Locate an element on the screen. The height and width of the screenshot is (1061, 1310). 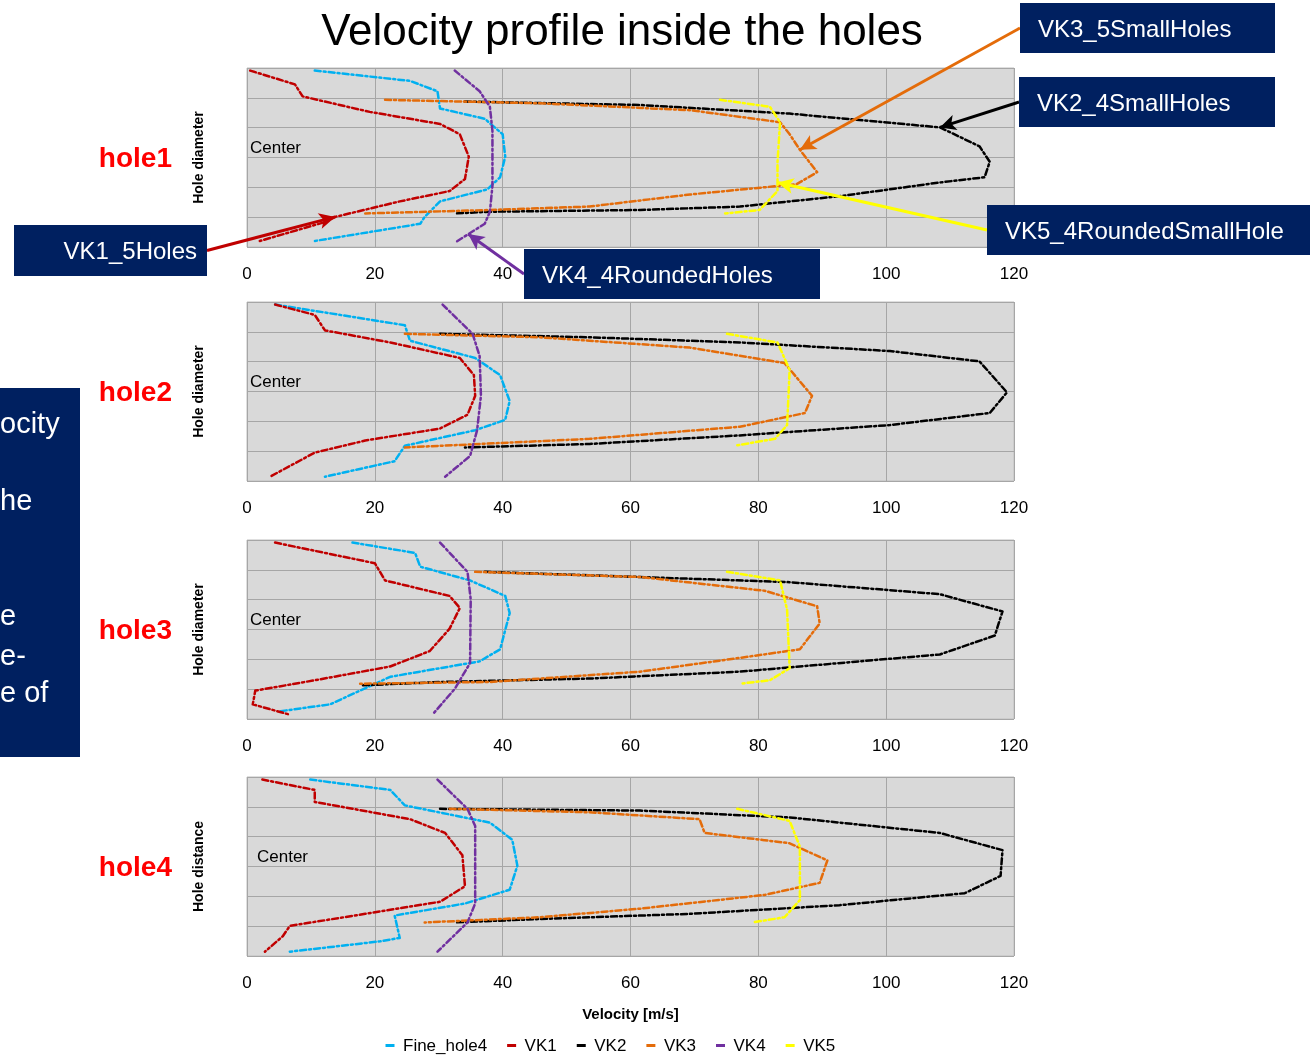
annotation: VK4_4RoundedHoles is located at coordinates (657, 274).